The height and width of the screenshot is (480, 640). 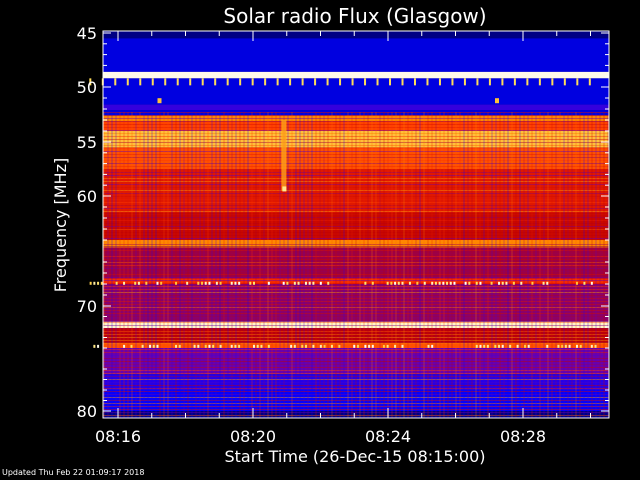 I want to click on x-tick-label: 08:24, so click(x=388, y=436).